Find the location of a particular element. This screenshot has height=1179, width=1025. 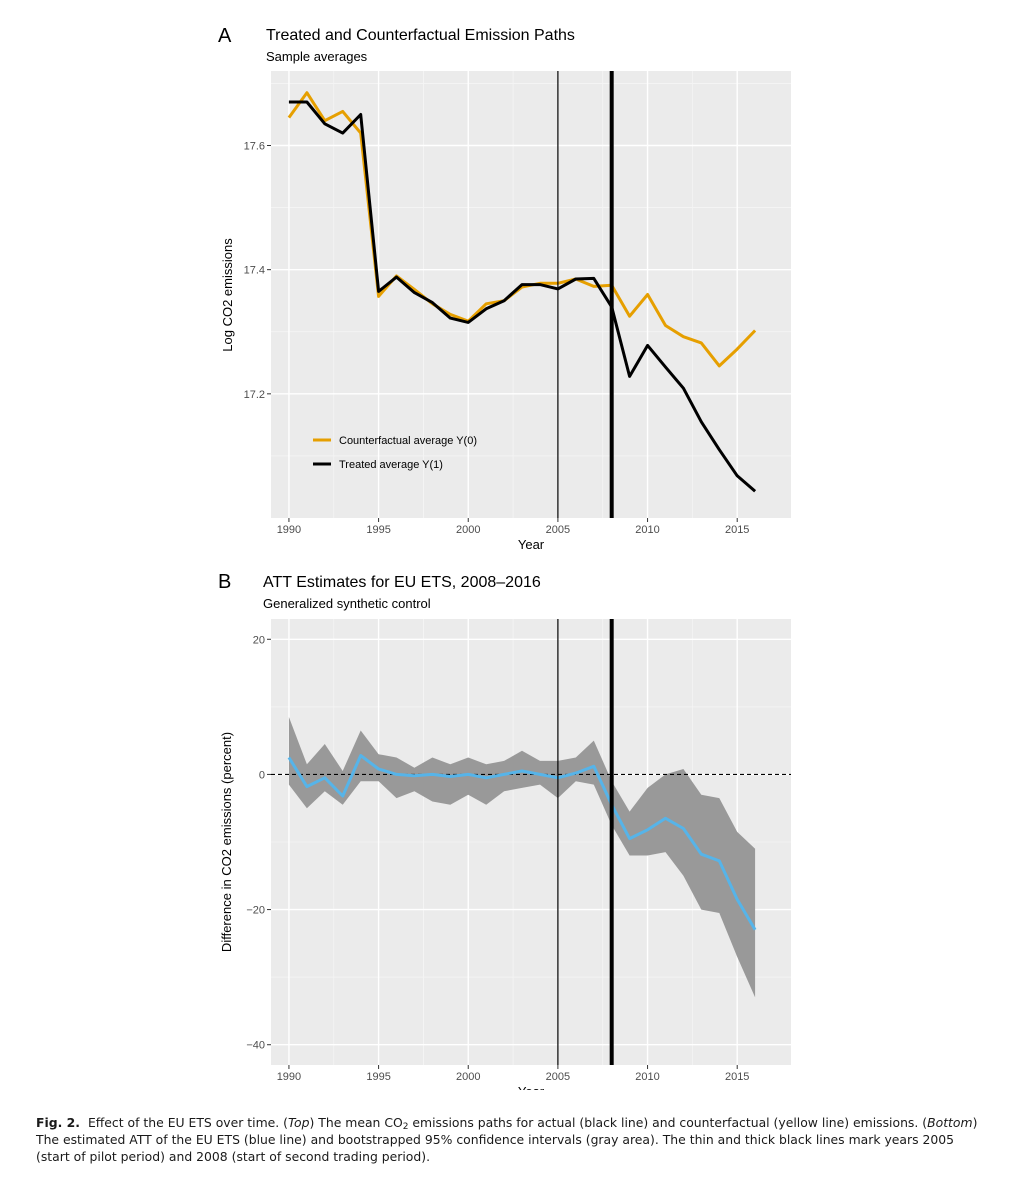

caption-part: 2 is located at coordinates (405, 1127).